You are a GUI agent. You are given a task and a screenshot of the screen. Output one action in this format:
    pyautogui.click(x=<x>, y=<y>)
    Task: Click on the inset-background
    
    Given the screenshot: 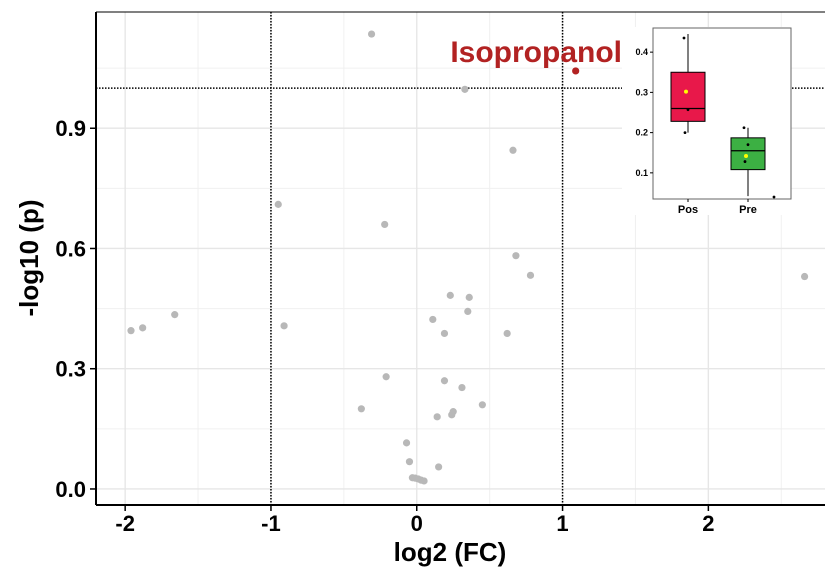 What is the action you would take?
    pyautogui.click(x=706, y=121)
    